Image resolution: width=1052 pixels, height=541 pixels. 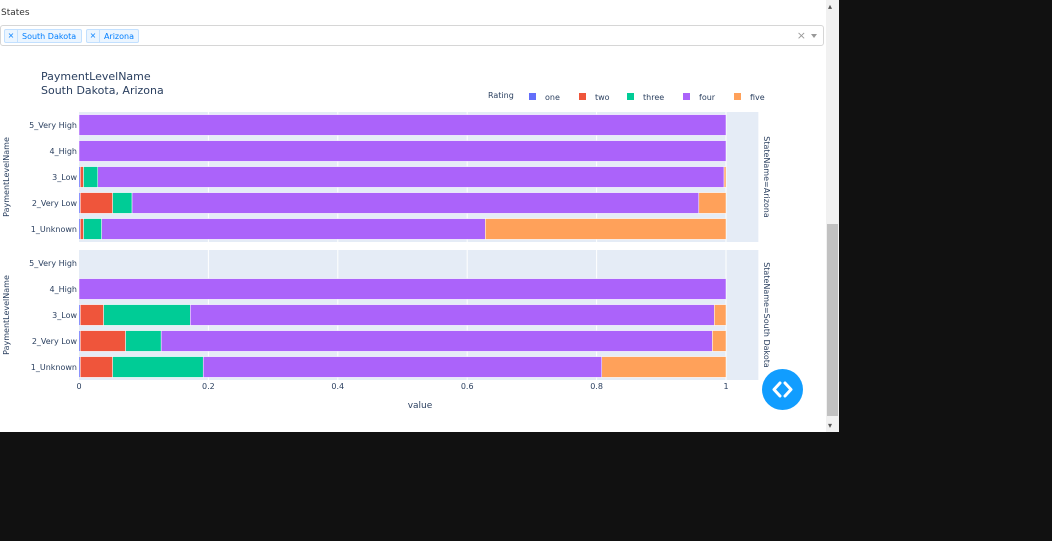 I want to click on legend-swatch-four, so click(x=686, y=96).